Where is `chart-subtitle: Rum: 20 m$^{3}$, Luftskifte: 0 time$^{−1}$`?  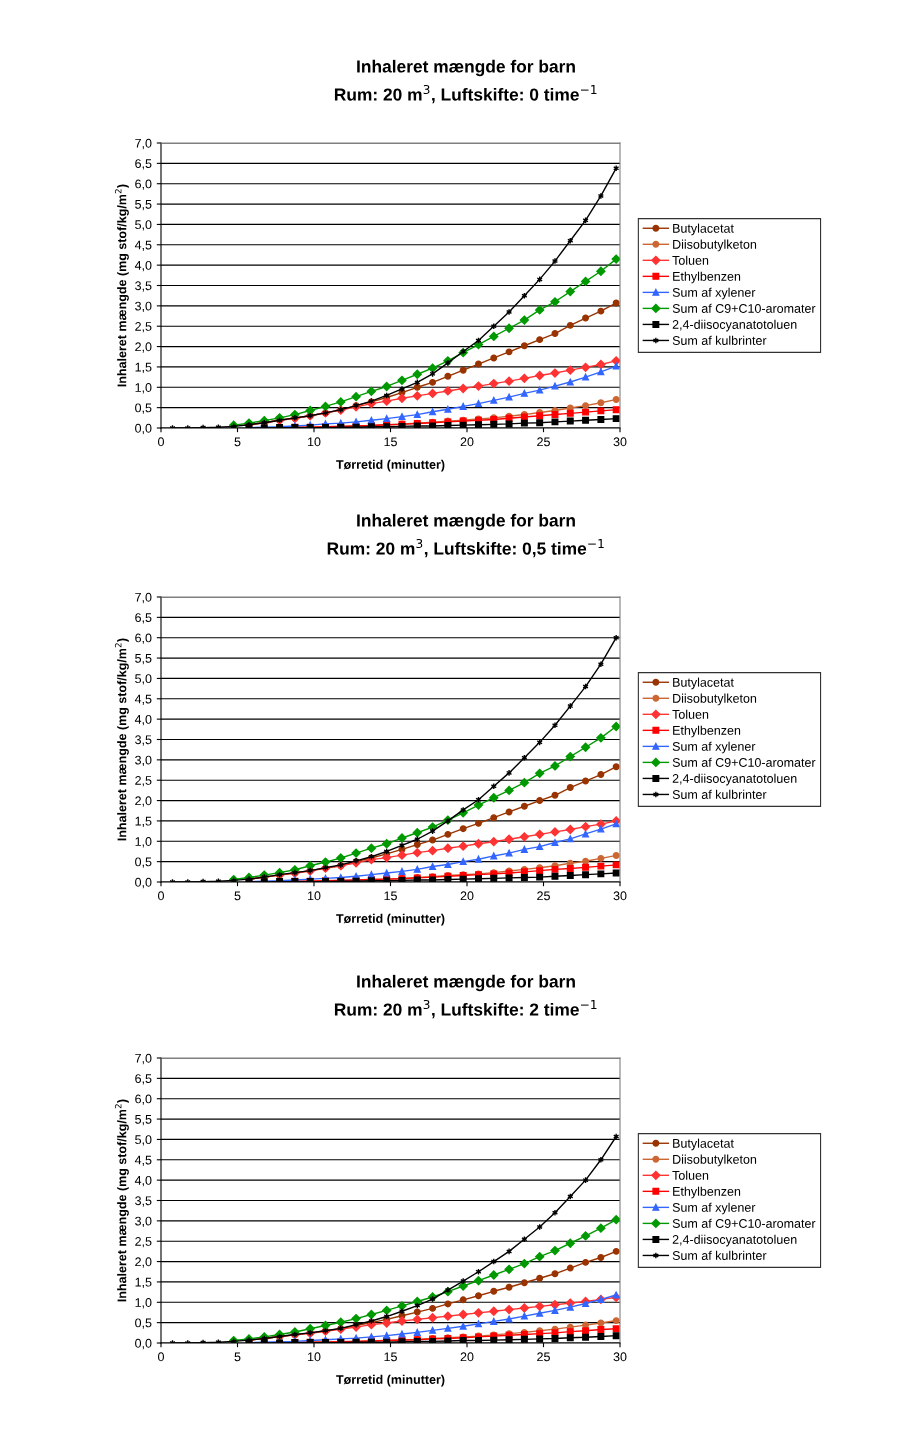
chart-subtitle: Rum: 20 m$^{3}$, Luftskifte: 0 time$^{−1}$ is located at coordinates (465, 94).